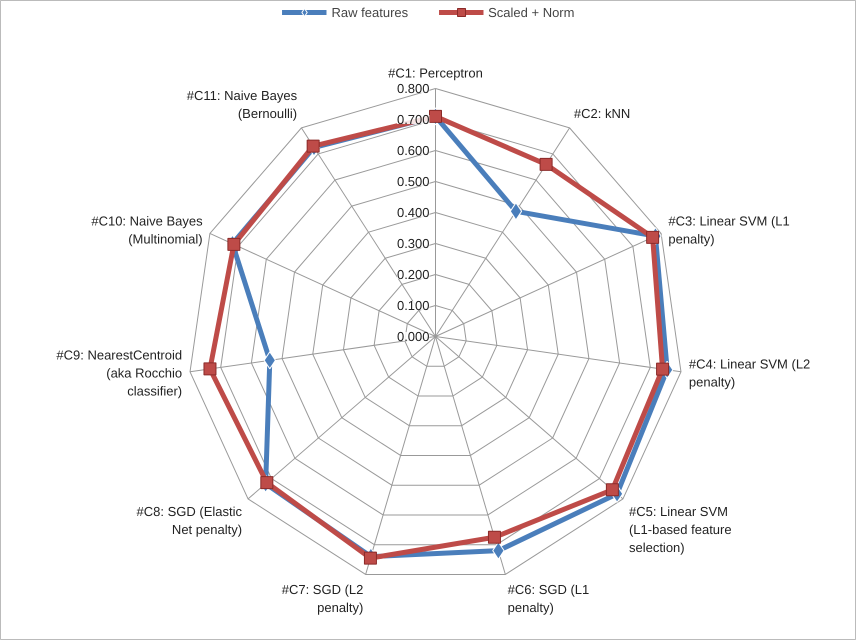 The width and height of the screenshot is (856, 640). I want to click on spoke-label: #C8: SGD (Elastic Net penalty), so click(189, 521).